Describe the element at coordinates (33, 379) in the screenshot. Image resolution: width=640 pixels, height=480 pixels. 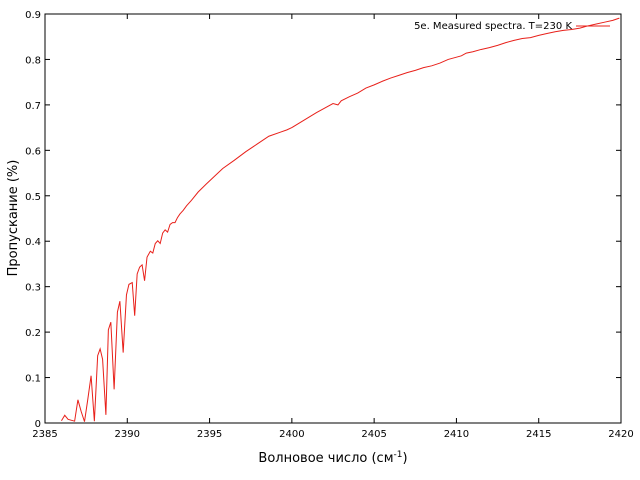
I see `y-tick-label: 0.1` at that location.